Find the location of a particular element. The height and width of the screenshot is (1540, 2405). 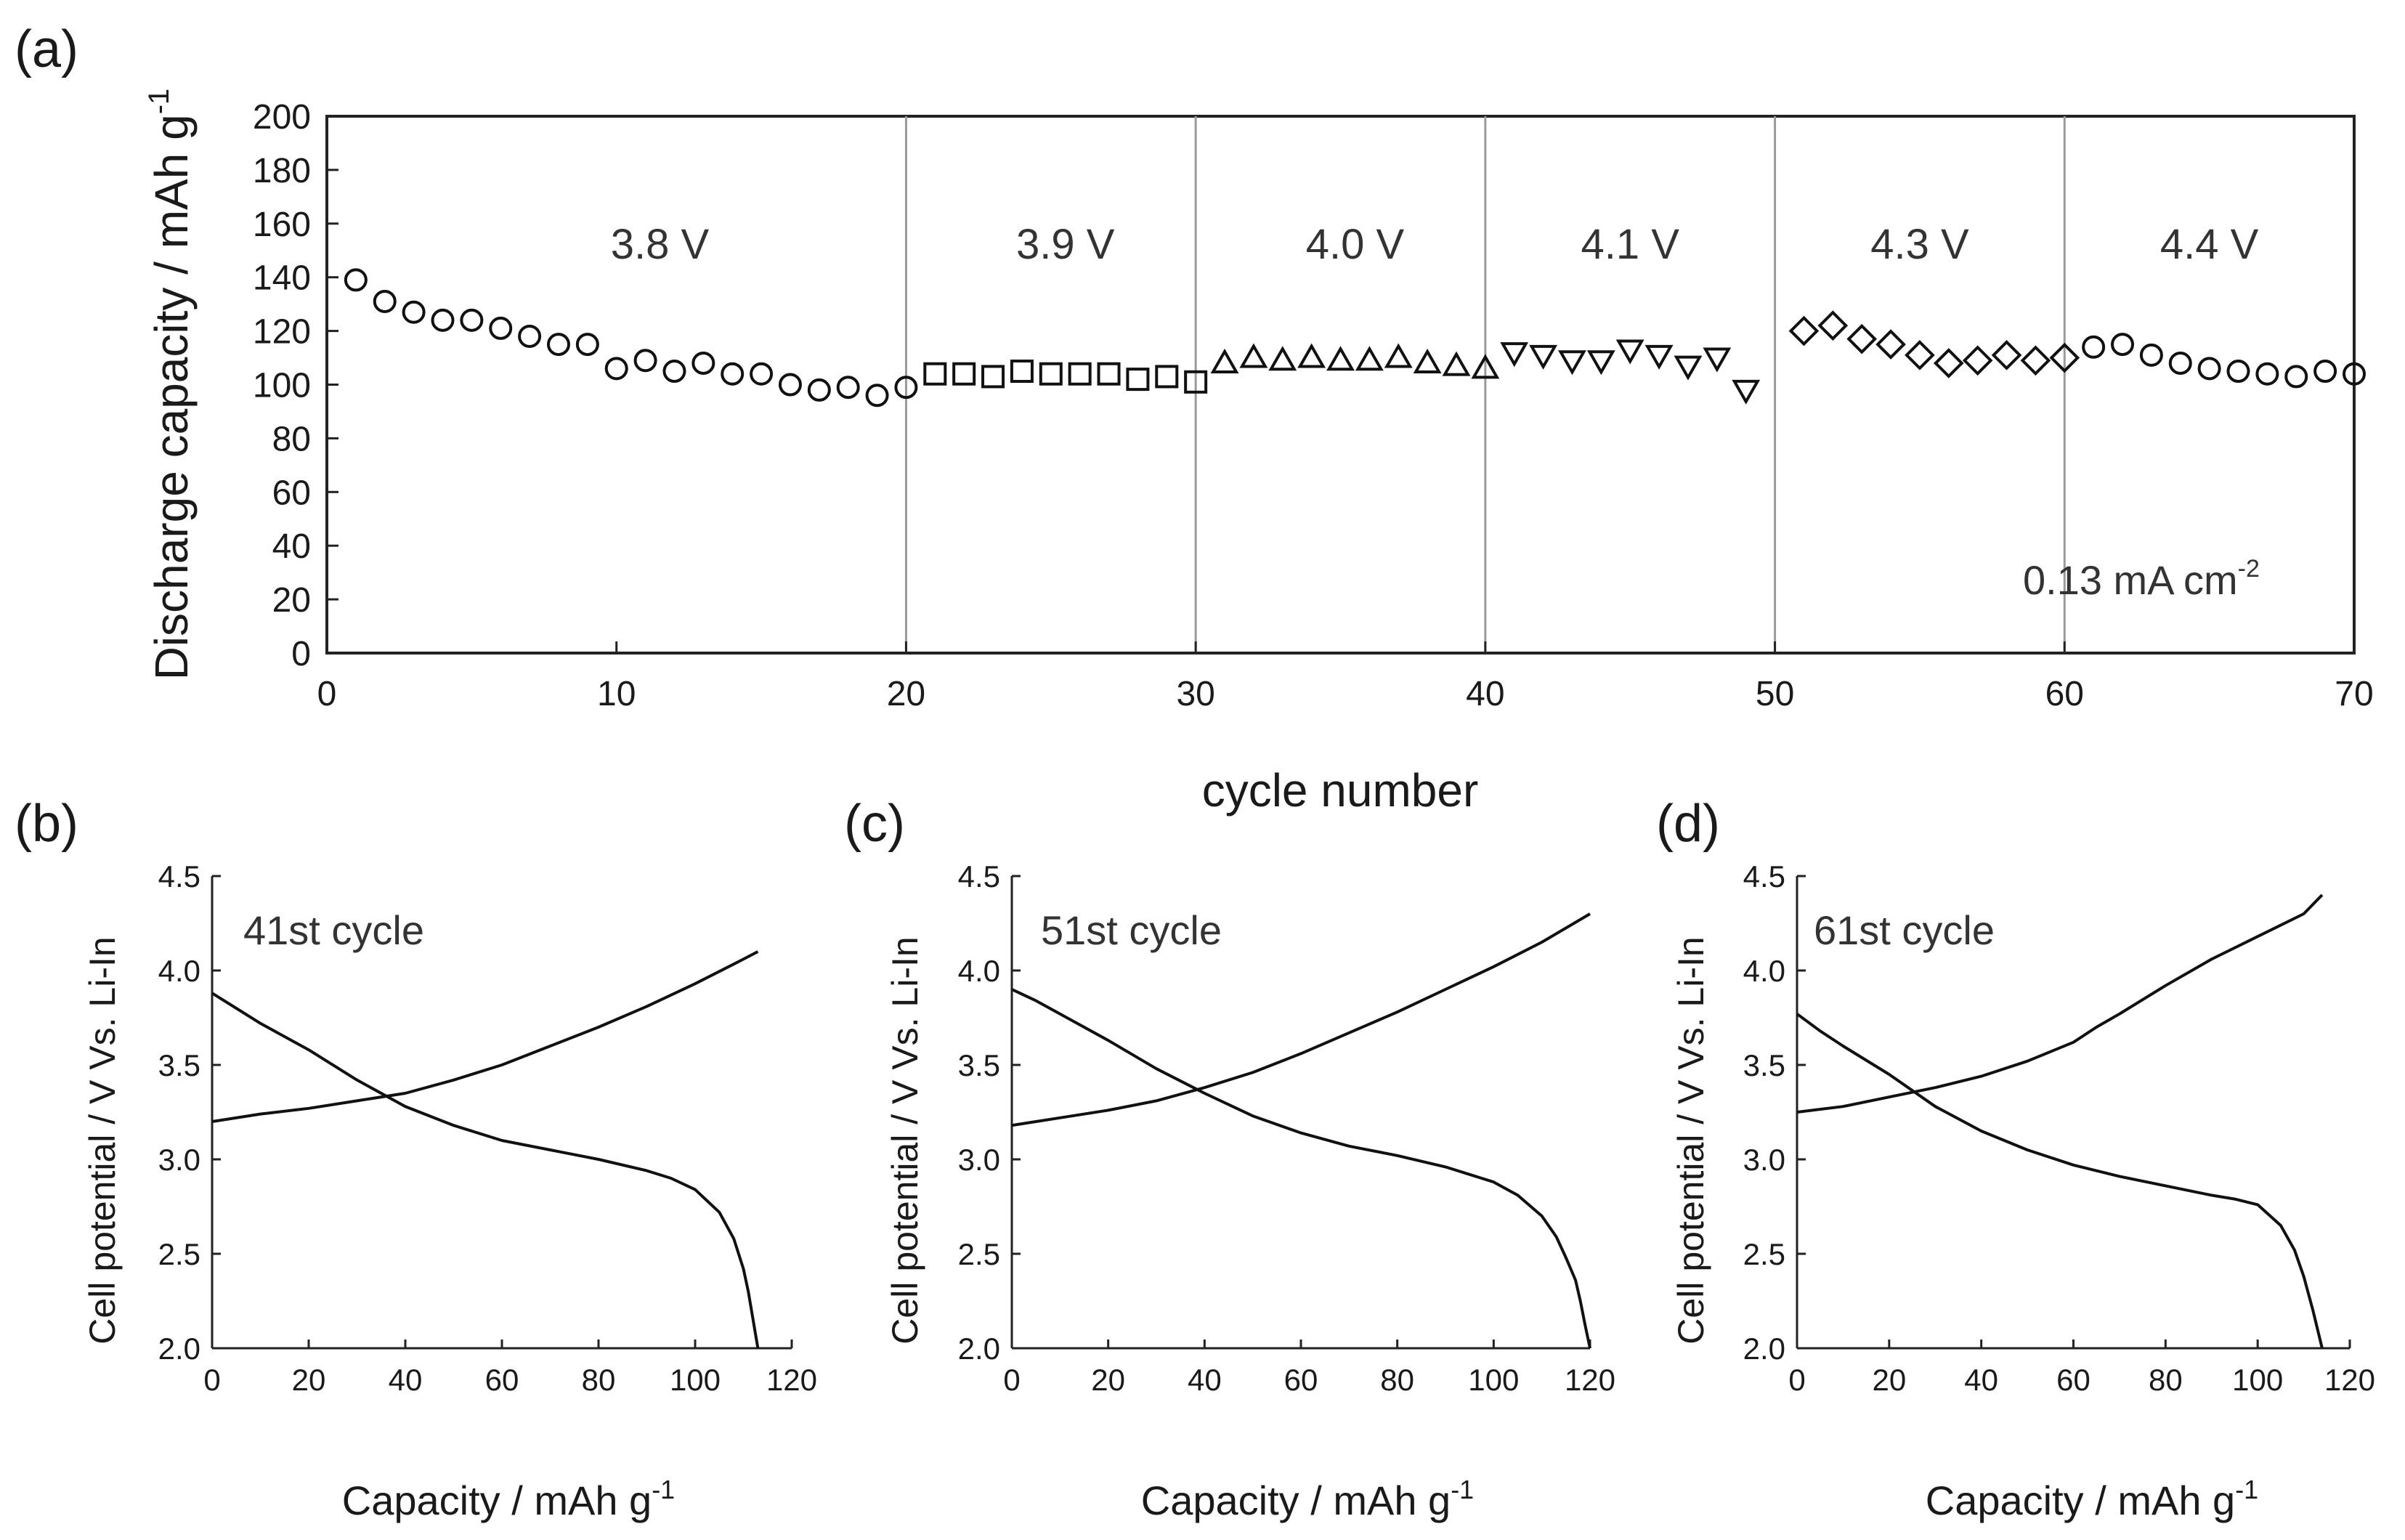

x-tick-label: 80 is located at coordinates (599, 1380).